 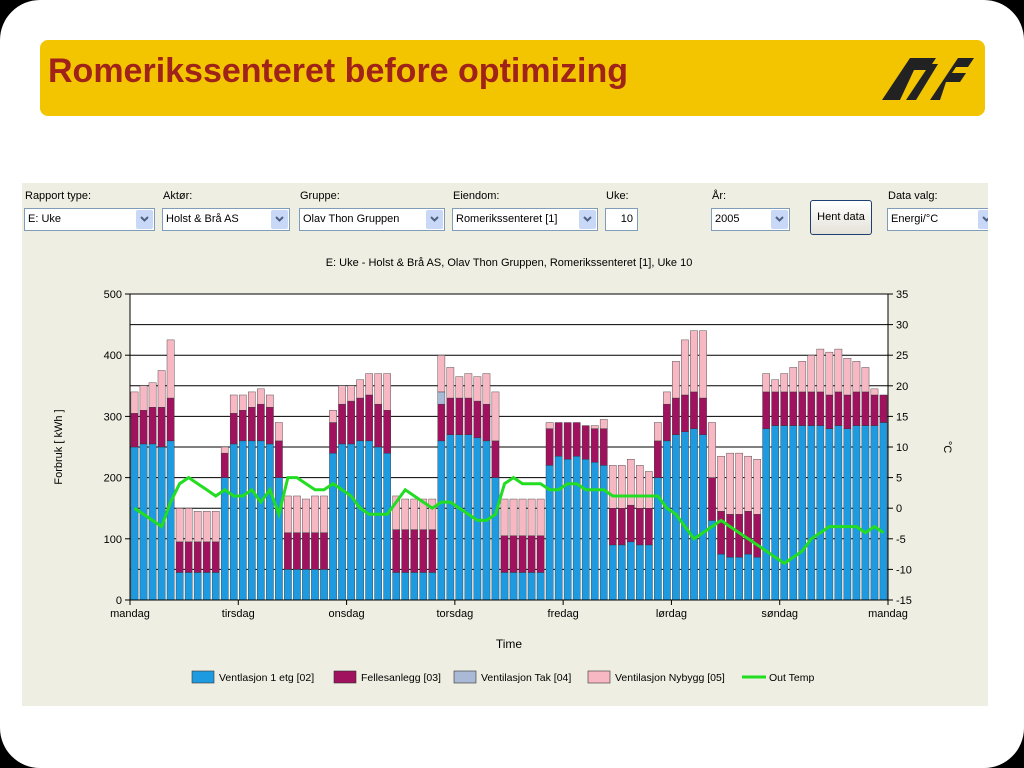 I want to click on x-tick-label: onsdag, so click(x=347, y=614).